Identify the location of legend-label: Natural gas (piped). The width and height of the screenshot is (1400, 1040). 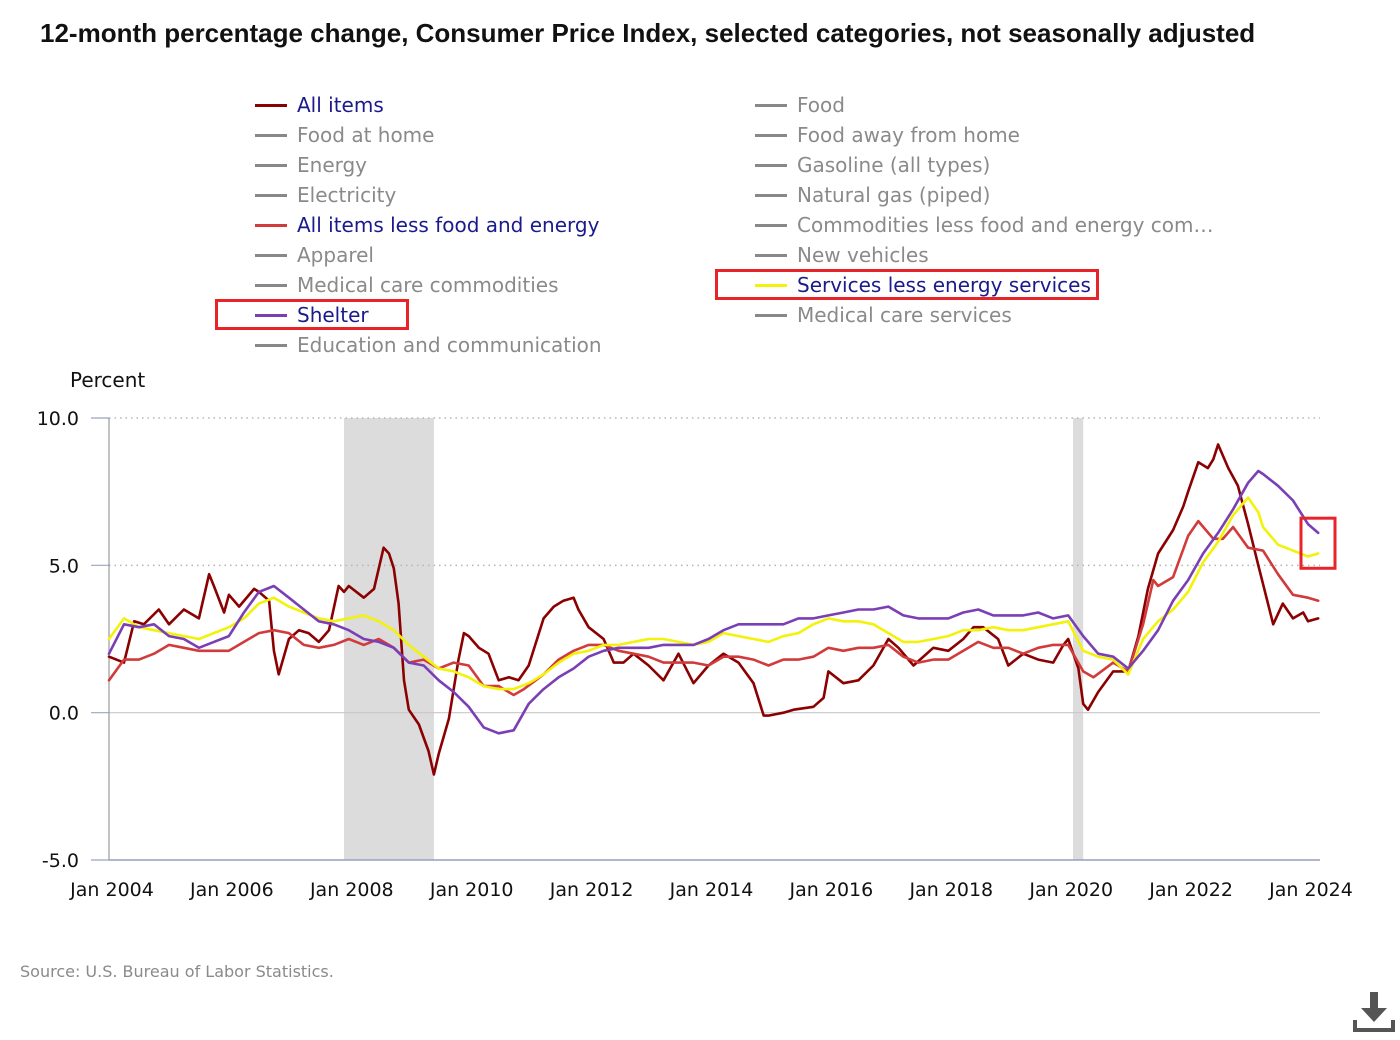
(894, 195).